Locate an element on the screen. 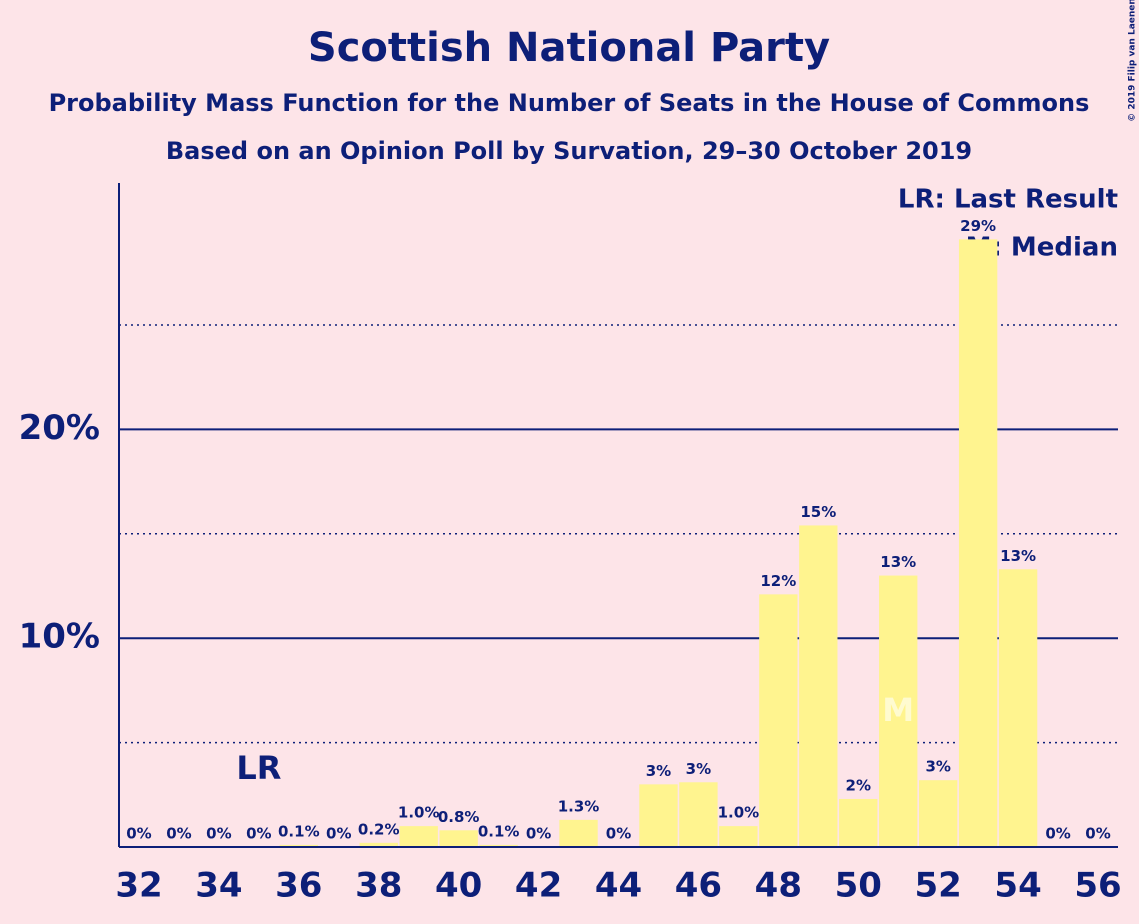  legend-entry: LR: Last Result is located at coordinates (1008, 200).